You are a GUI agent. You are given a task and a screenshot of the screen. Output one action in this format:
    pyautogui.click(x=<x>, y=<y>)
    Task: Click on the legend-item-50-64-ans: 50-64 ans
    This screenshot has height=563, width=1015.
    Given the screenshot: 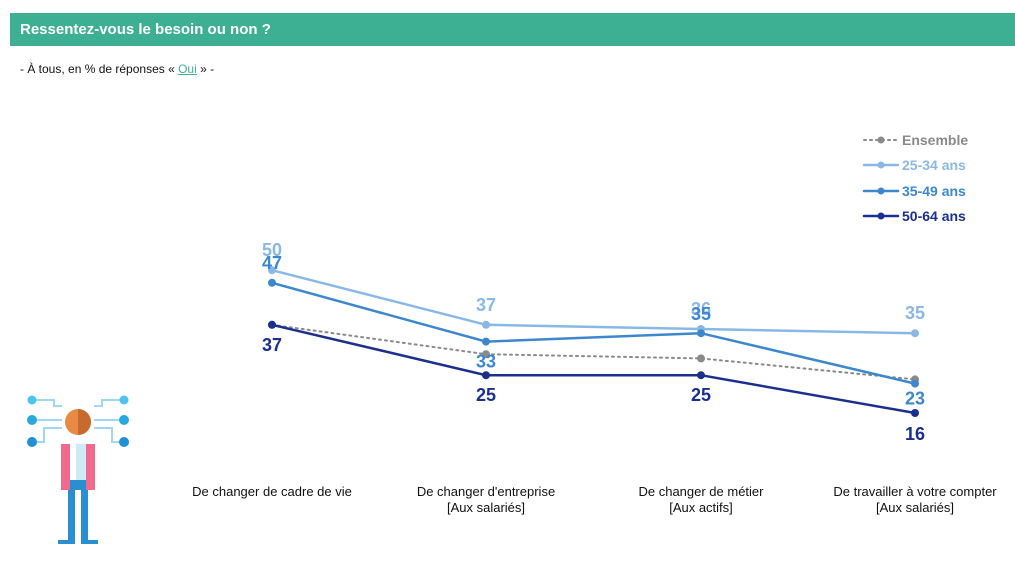 What is the action you would take?
    pyautogui.click(x=915, y=217)
    